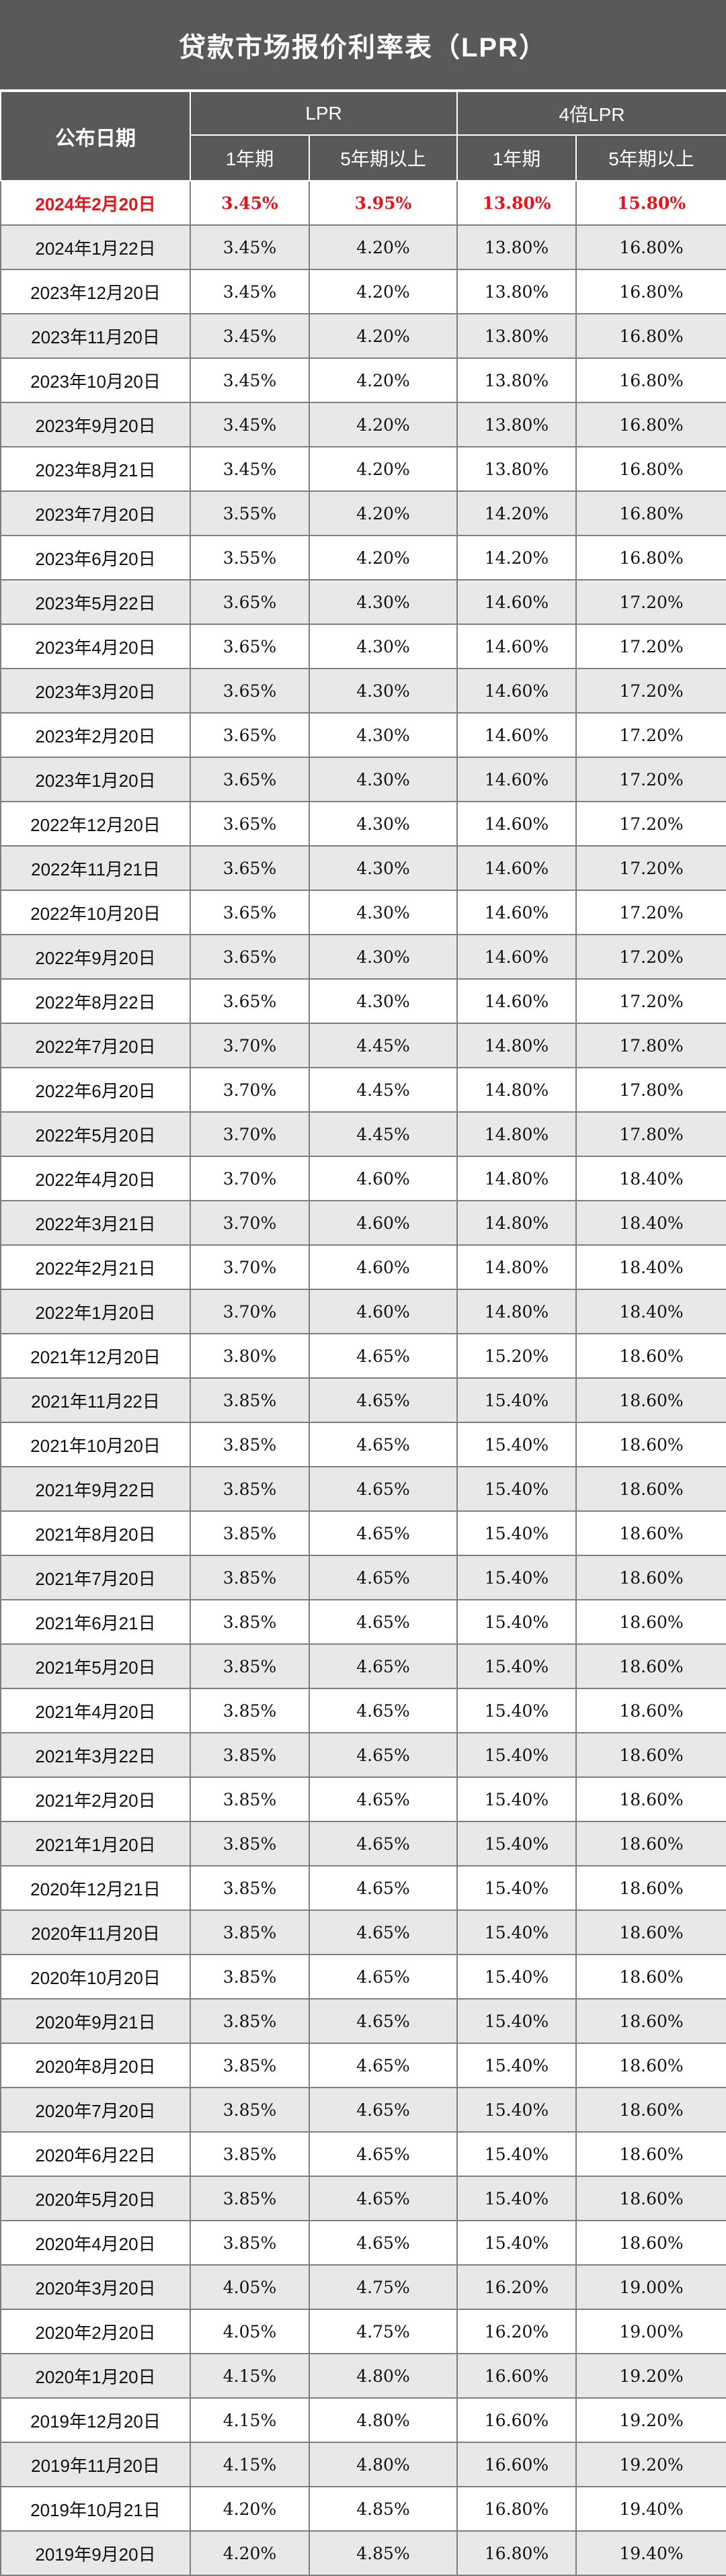 This screenshot has height=2576, width=726. I want to click on table-row: 2022年2月21日 3.70% 4.60% 14.80% 18.40%, so click(363, 1267).